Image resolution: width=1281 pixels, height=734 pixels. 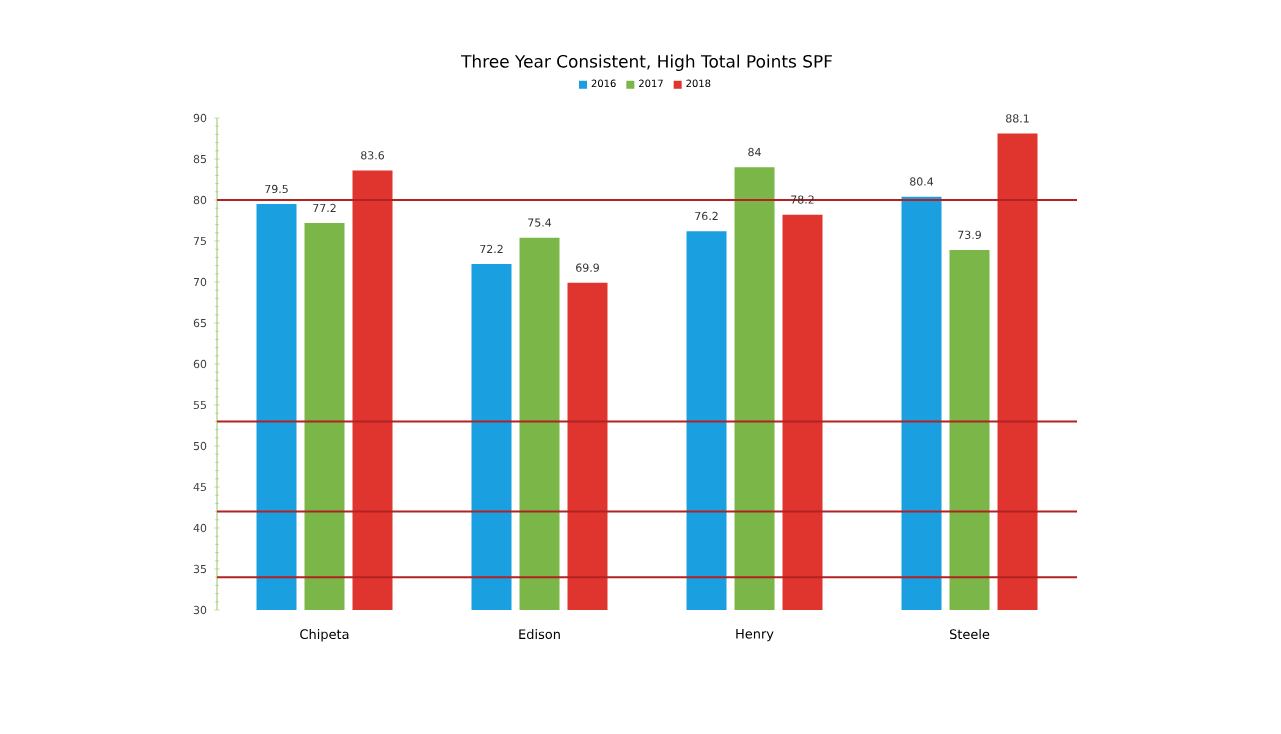 What do you see at coordinates (969, 234) in the screenshot?
I see `data-label: 73.9` at bounding box center [969, 234].